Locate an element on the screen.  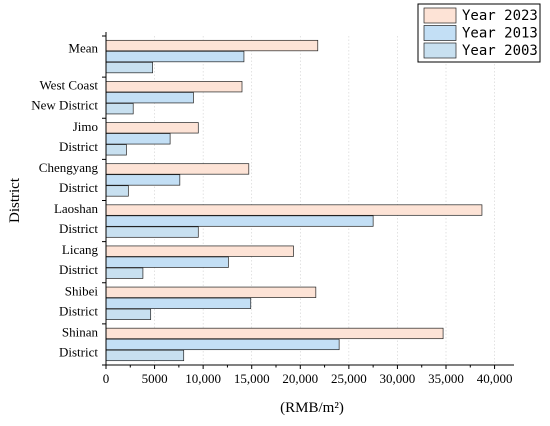
category-label: Licang is located at coordinates (80, 249).